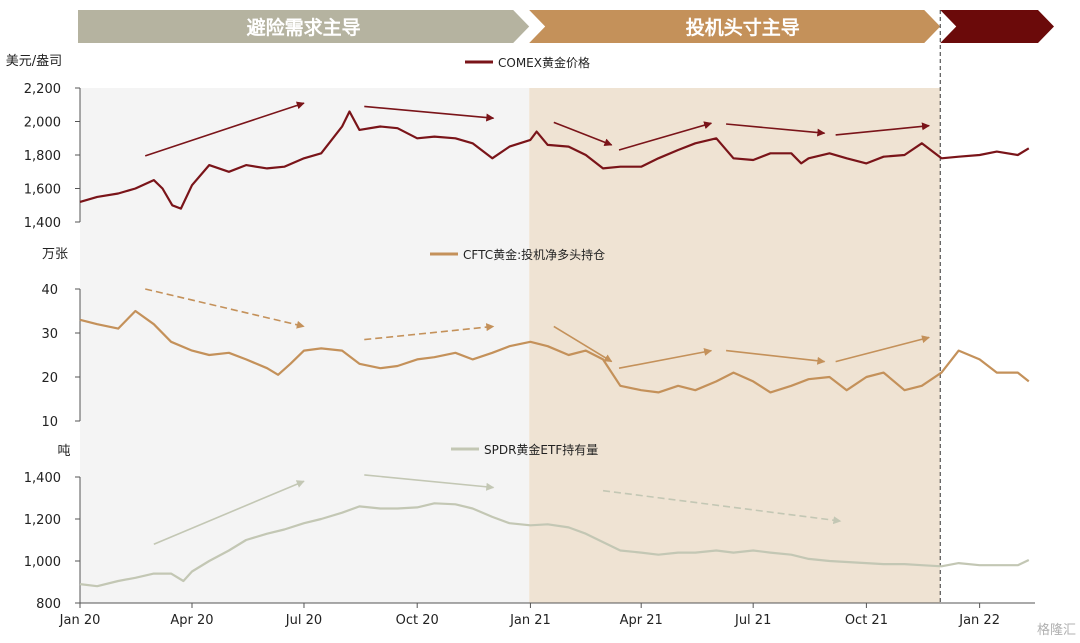 This screenshot has width=1080, height=643. I want to click on legend-label: SPDR黄金ETF持有量, so click(541, 449).